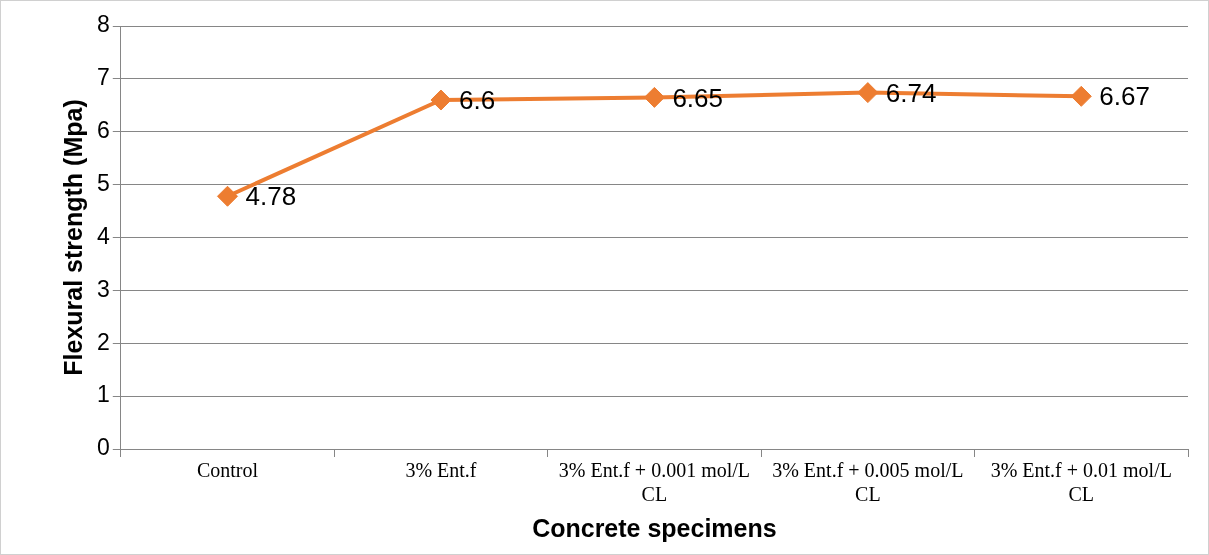 The width and height of the screenshot is (1209, 555). I want to click on y-tick-label: 7, so click(103, 77).